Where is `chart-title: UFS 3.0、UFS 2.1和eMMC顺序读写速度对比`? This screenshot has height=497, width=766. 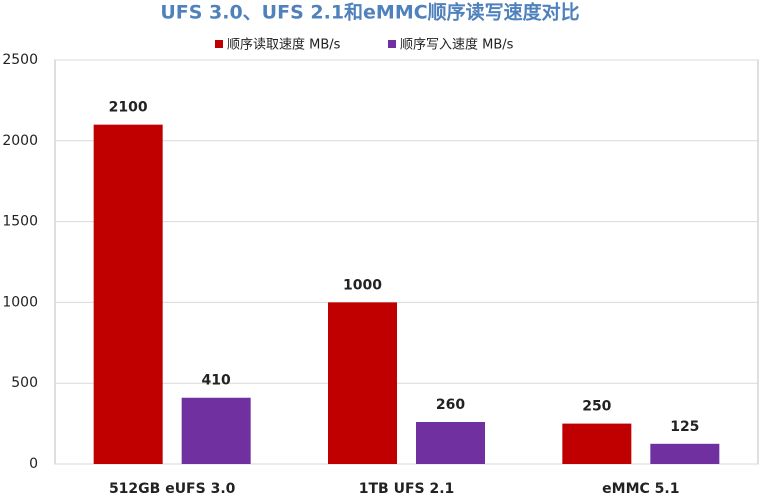 chart-title: UFS 3.0、UFS 2.1和eMMC顺序读写速度对比 is located at coordinates (369, 12).